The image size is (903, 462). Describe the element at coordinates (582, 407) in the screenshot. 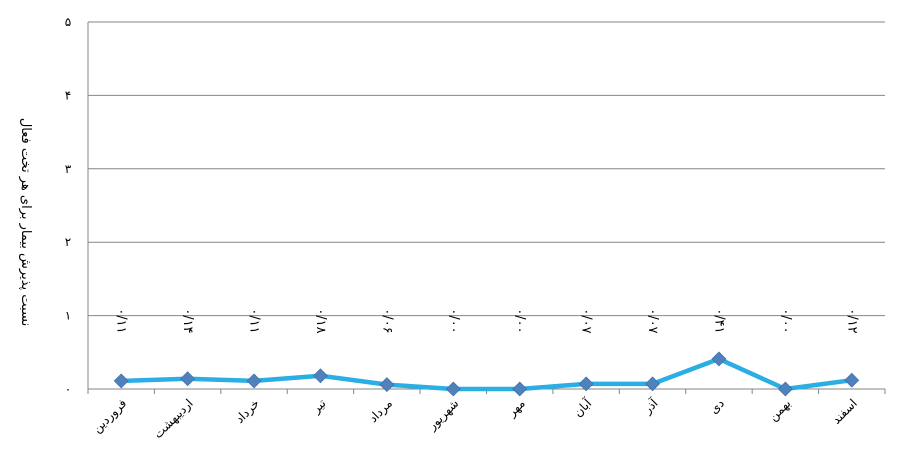

I see `x-tick-label: آبان` at that location.